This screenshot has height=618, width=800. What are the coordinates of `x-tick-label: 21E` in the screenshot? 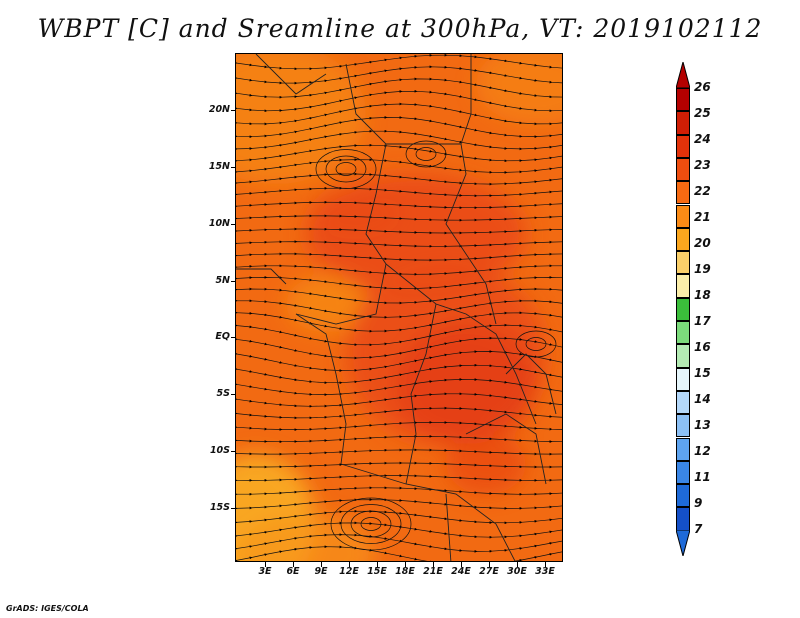 It's located at (433, 571).